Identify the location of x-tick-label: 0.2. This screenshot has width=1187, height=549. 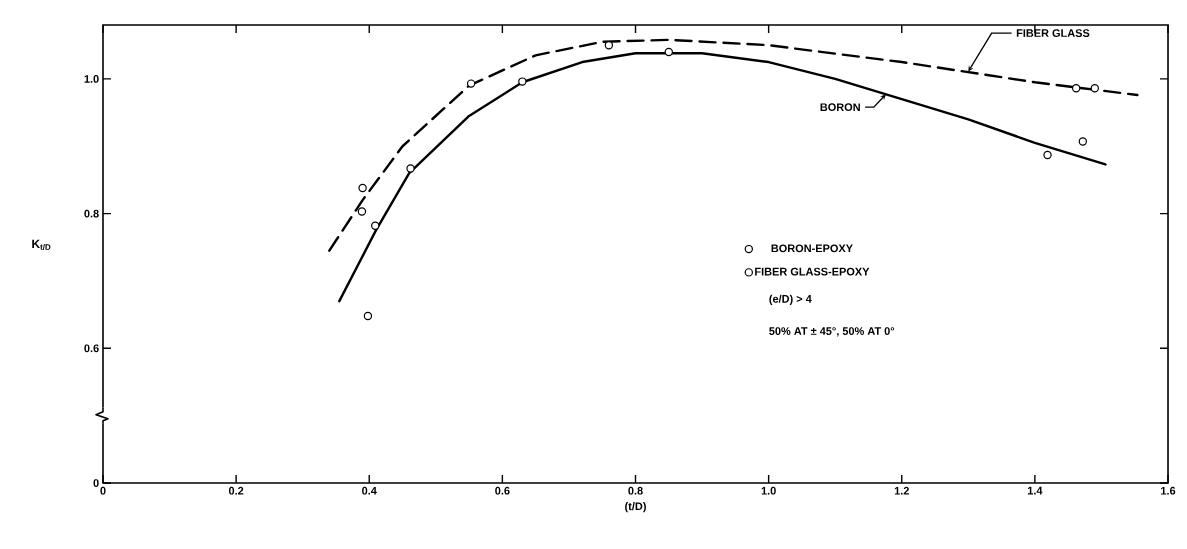
(236, 490).